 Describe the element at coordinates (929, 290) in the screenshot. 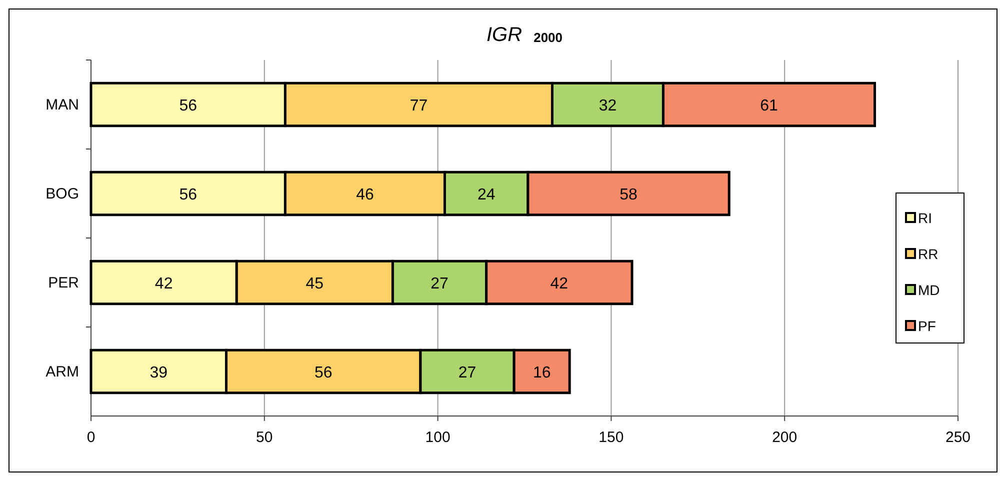

I see `legend-label: MD` at that location.